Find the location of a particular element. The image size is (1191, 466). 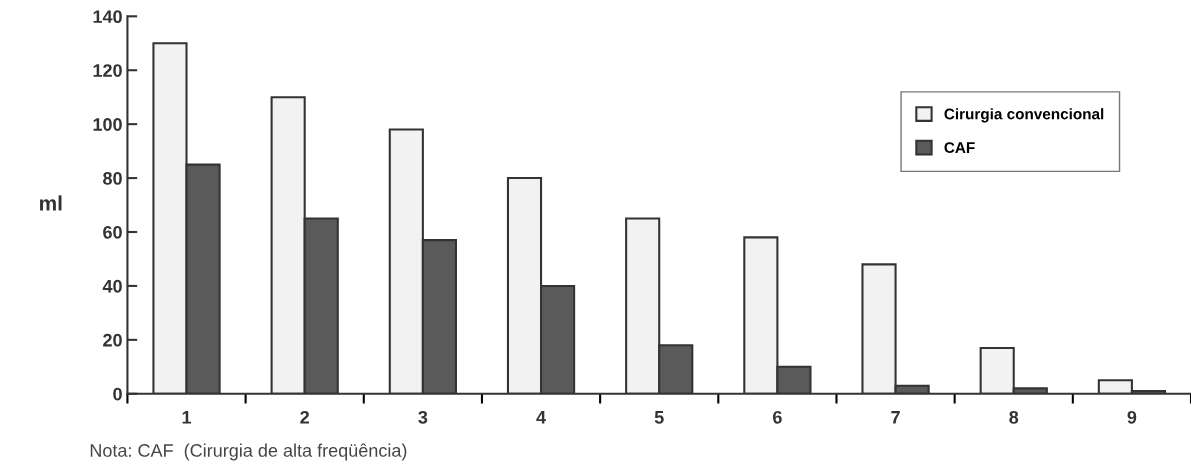

x-tick-label: 2 is located at coordinates (304, 417).